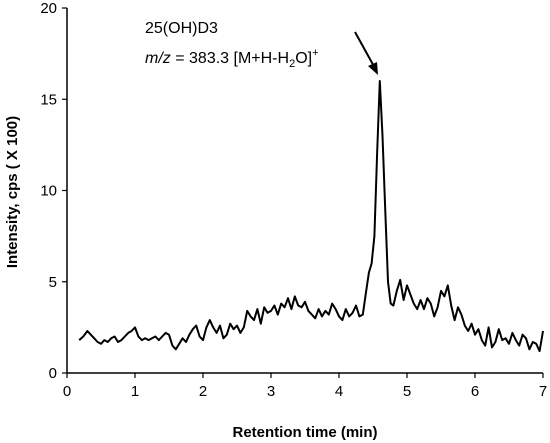 This screenshot has height=443, width=550. I want to click on annotation-mz-label: m/z = 383.3 [M+H-H2O]+, so click(232, 58).